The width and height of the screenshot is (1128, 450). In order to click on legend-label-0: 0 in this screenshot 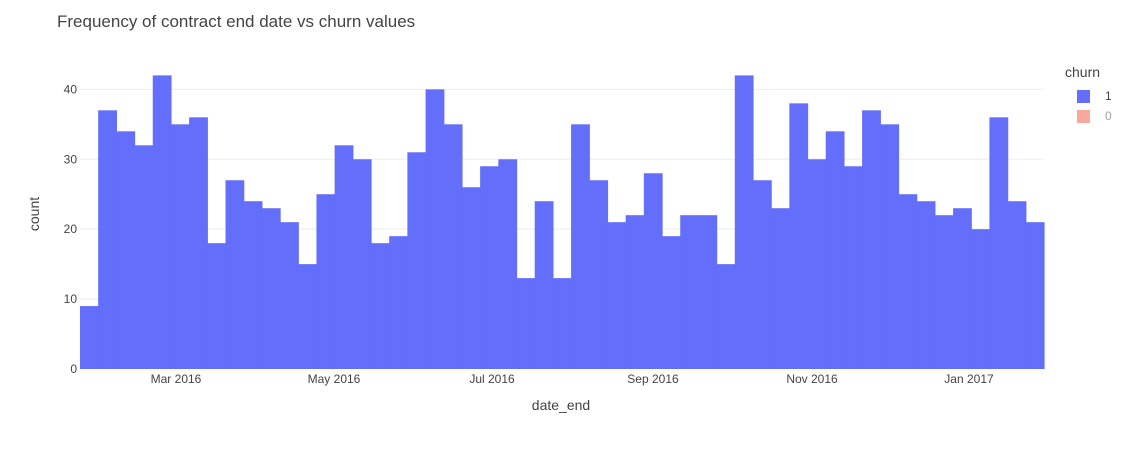, I will do `click(1108, 116)`.